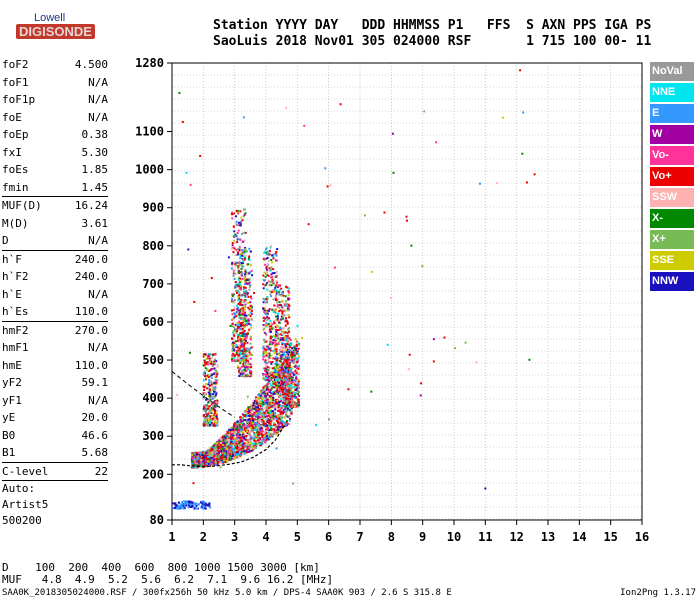 The height and width of the screenshot is (600, 700). I want to click on x-tick-label: 13, so click(548, 537).